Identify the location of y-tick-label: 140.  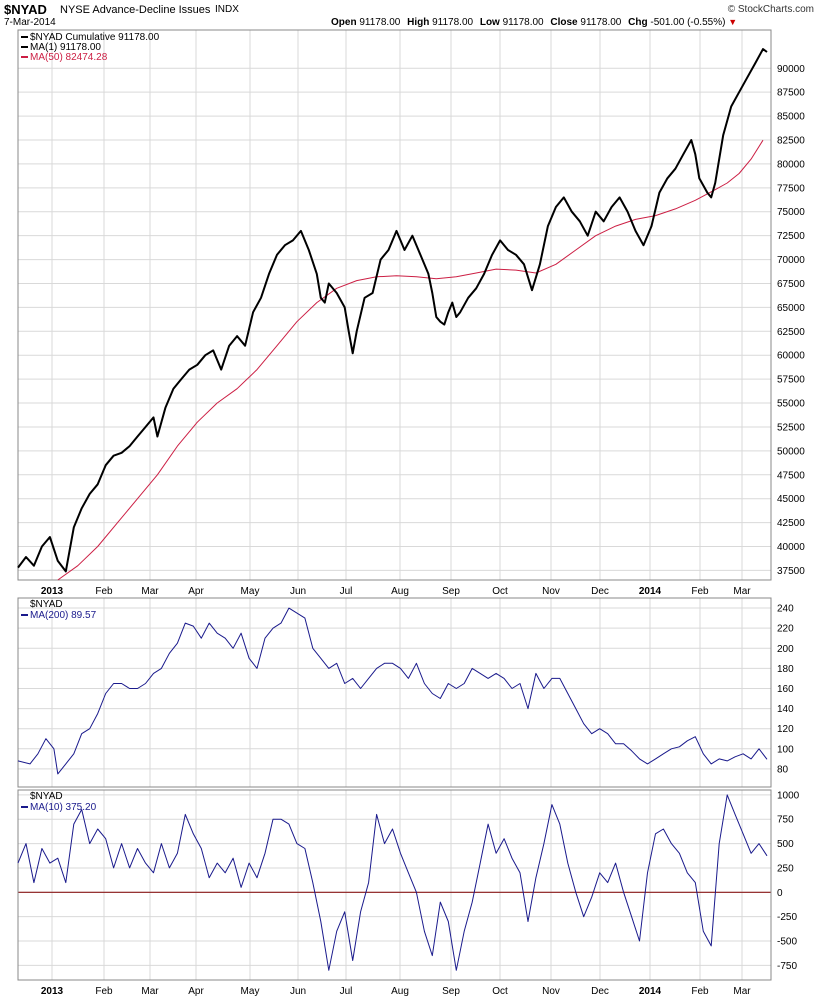
(785, 709).